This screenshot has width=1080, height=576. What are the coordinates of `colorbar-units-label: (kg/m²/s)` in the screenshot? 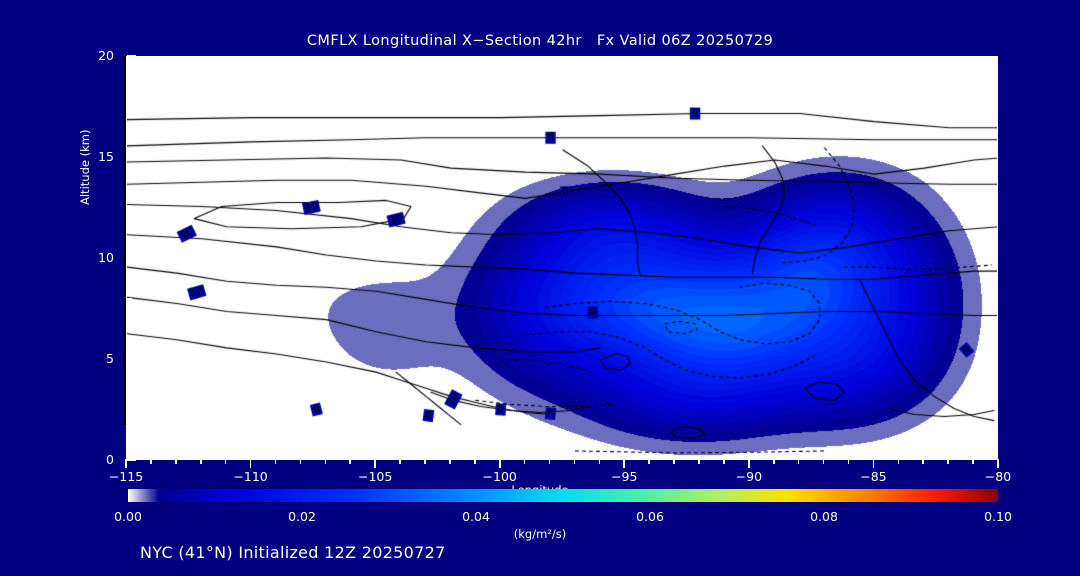 It's located at (540, 534).